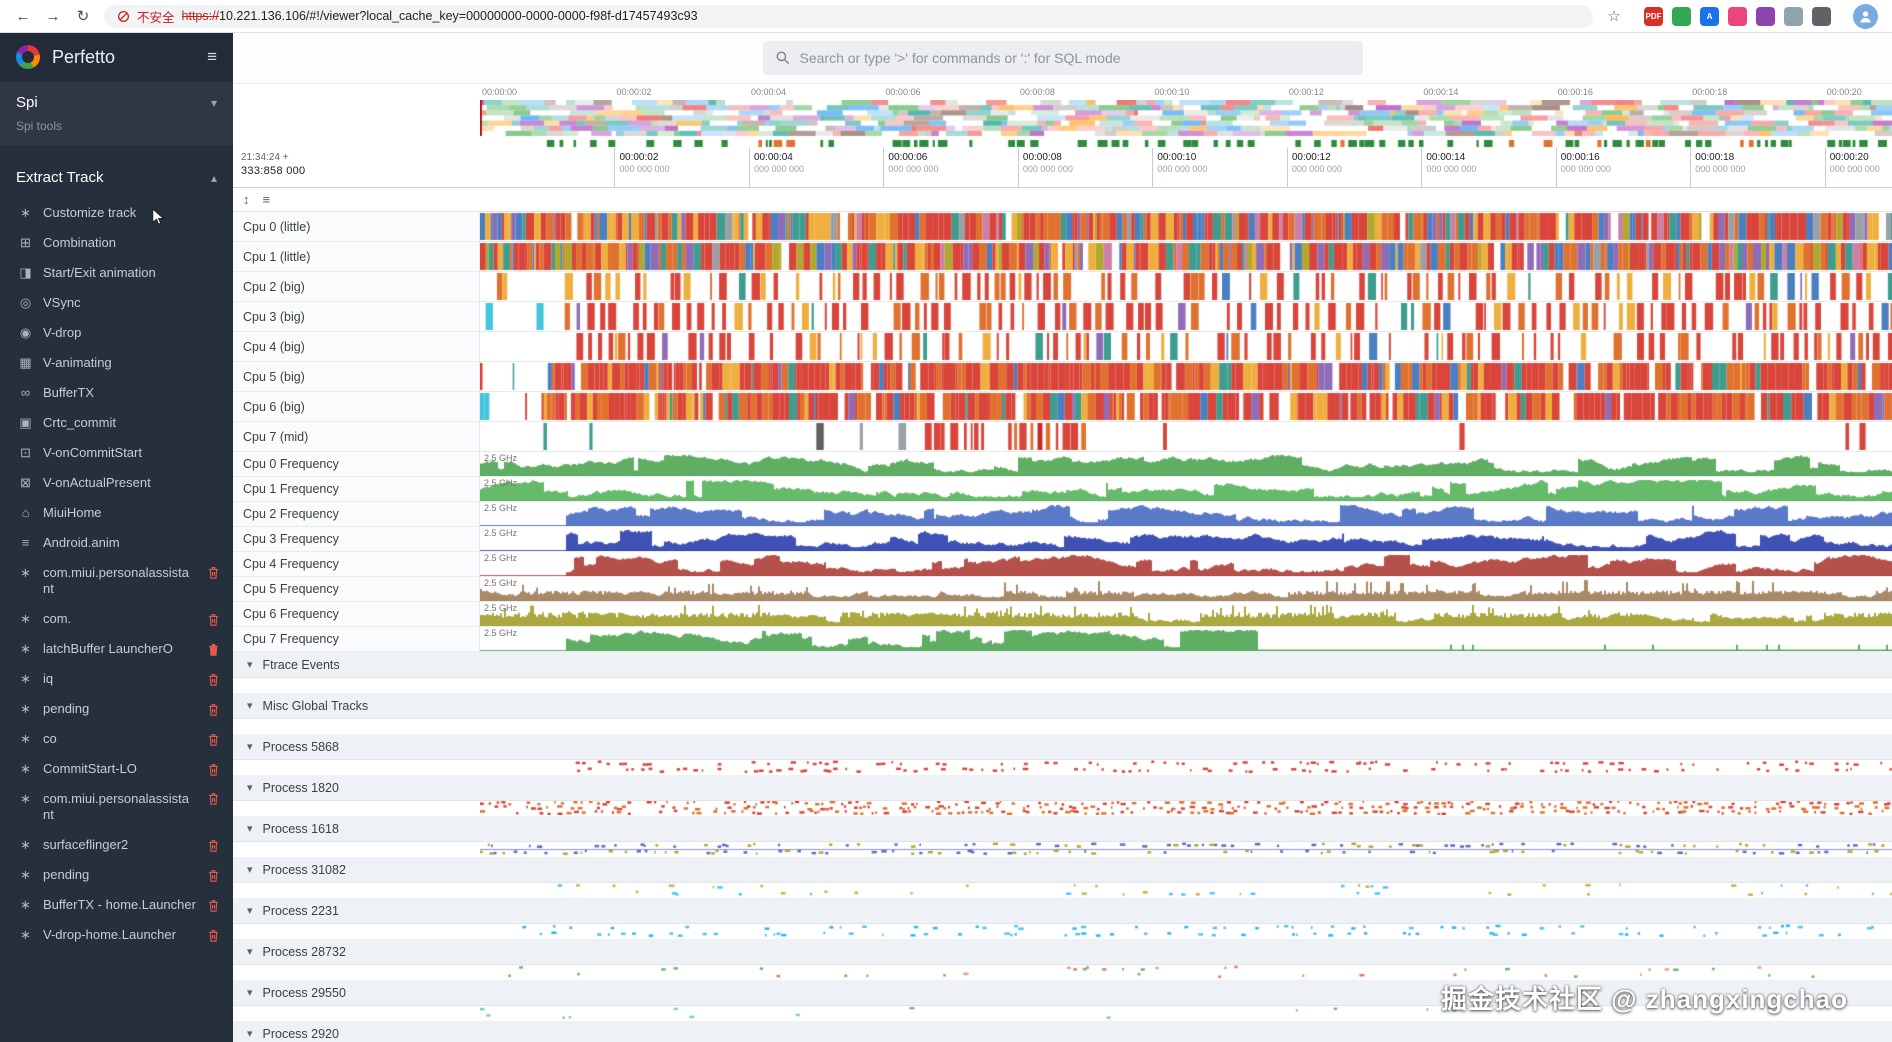 The height and width of the screenshot is (1042, 1892). Describe the element at coordinates (116, 172) in the screenshot. I see `extract-track-header: Extract Track ▴` at that location.